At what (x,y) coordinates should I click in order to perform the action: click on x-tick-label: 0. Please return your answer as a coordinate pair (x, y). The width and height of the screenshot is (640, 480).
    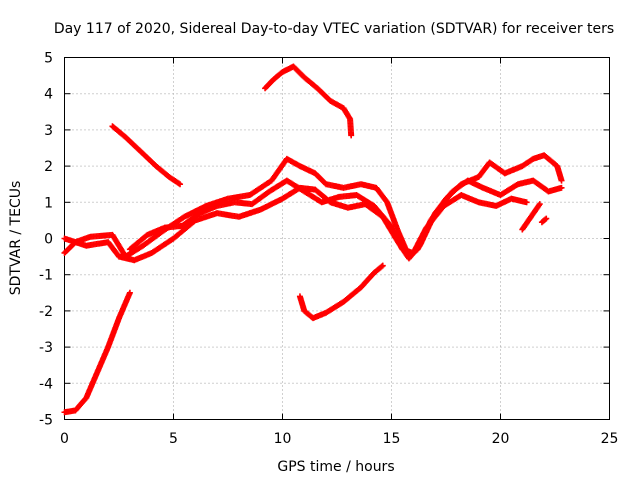
    Looking at the image, I should click on (64, 439).